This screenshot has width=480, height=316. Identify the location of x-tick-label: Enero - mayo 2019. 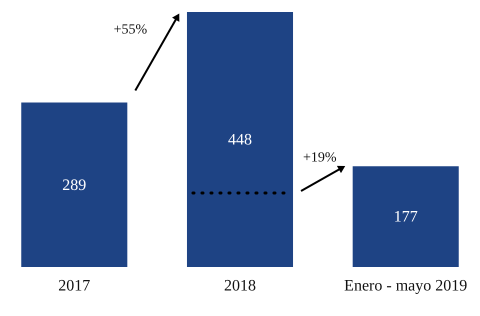
(406, 286).